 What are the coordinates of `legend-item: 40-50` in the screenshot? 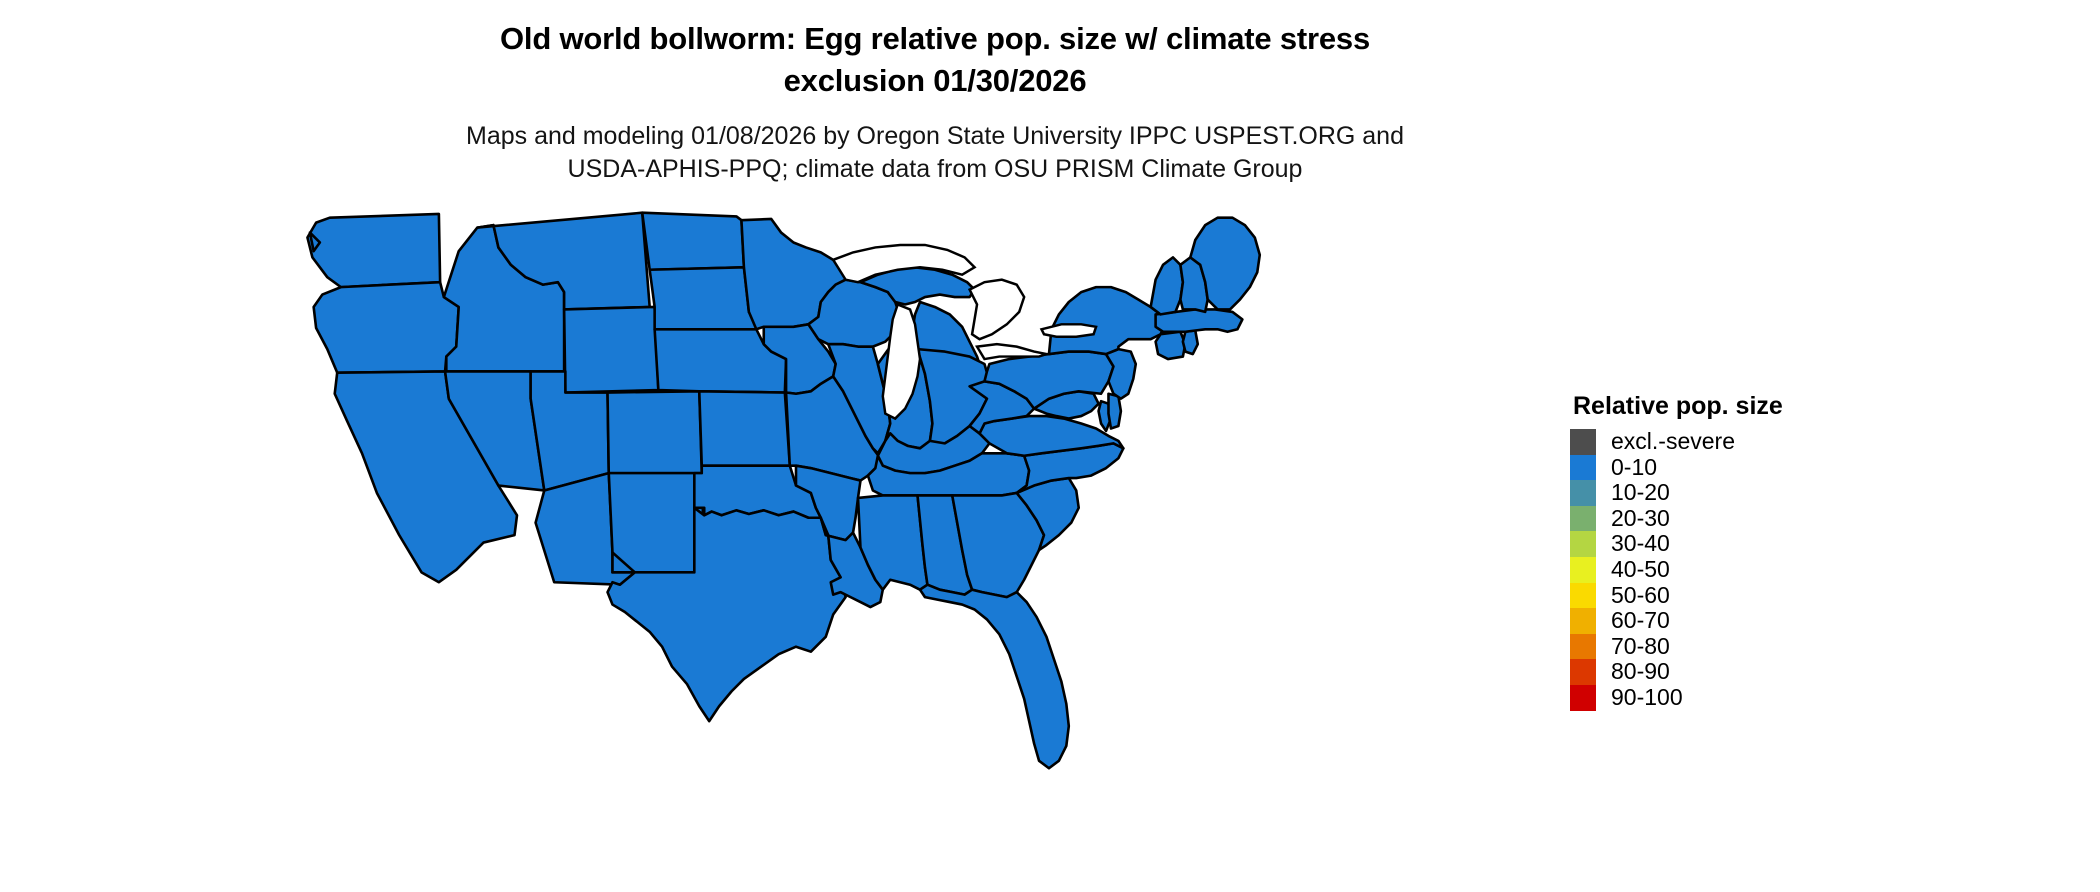 It's located at (1720, 569).